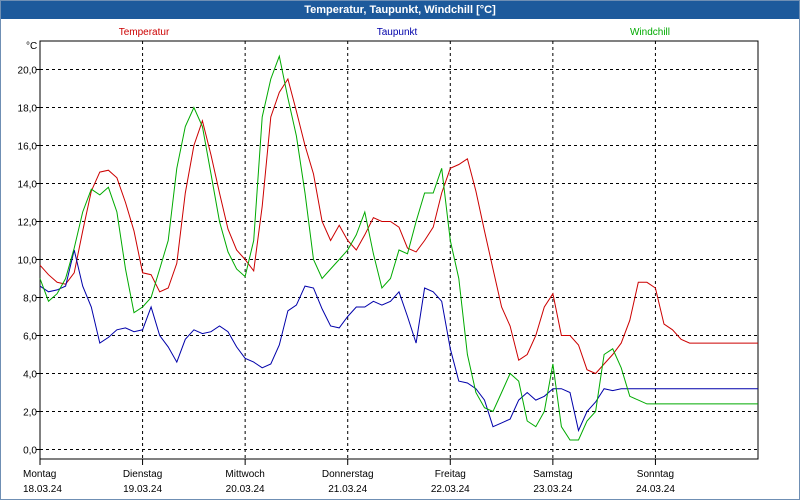  What do you see at coordinates (42, 489) in the screenshot?
I see `x-tick-date: 18.03.24` at bounding box center [42, 489].